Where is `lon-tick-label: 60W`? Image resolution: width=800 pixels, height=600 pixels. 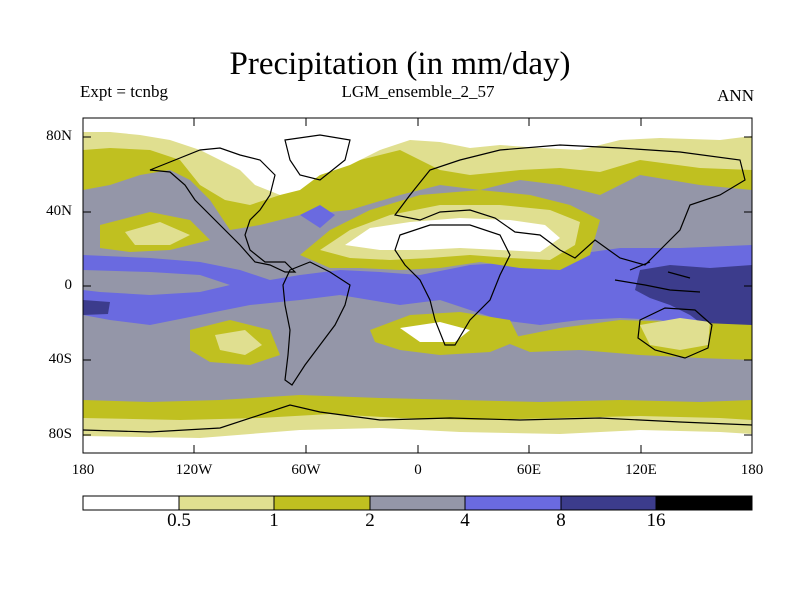
lon-tick-label: 60W is located at coordinates (306, 470).